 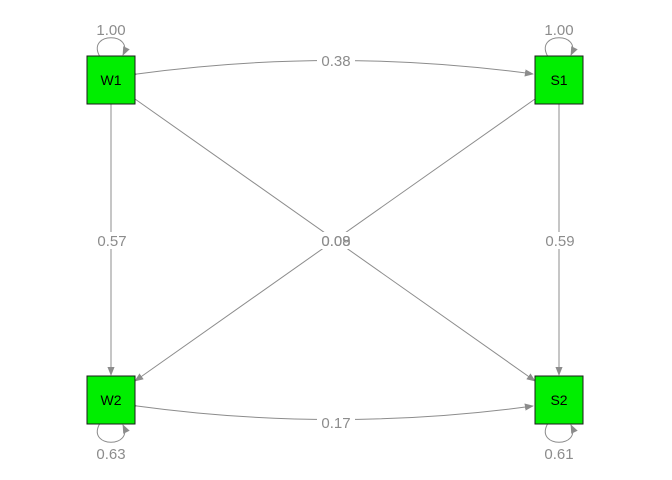 I want to click on node-s2: S2, so click(x=559, y=400).